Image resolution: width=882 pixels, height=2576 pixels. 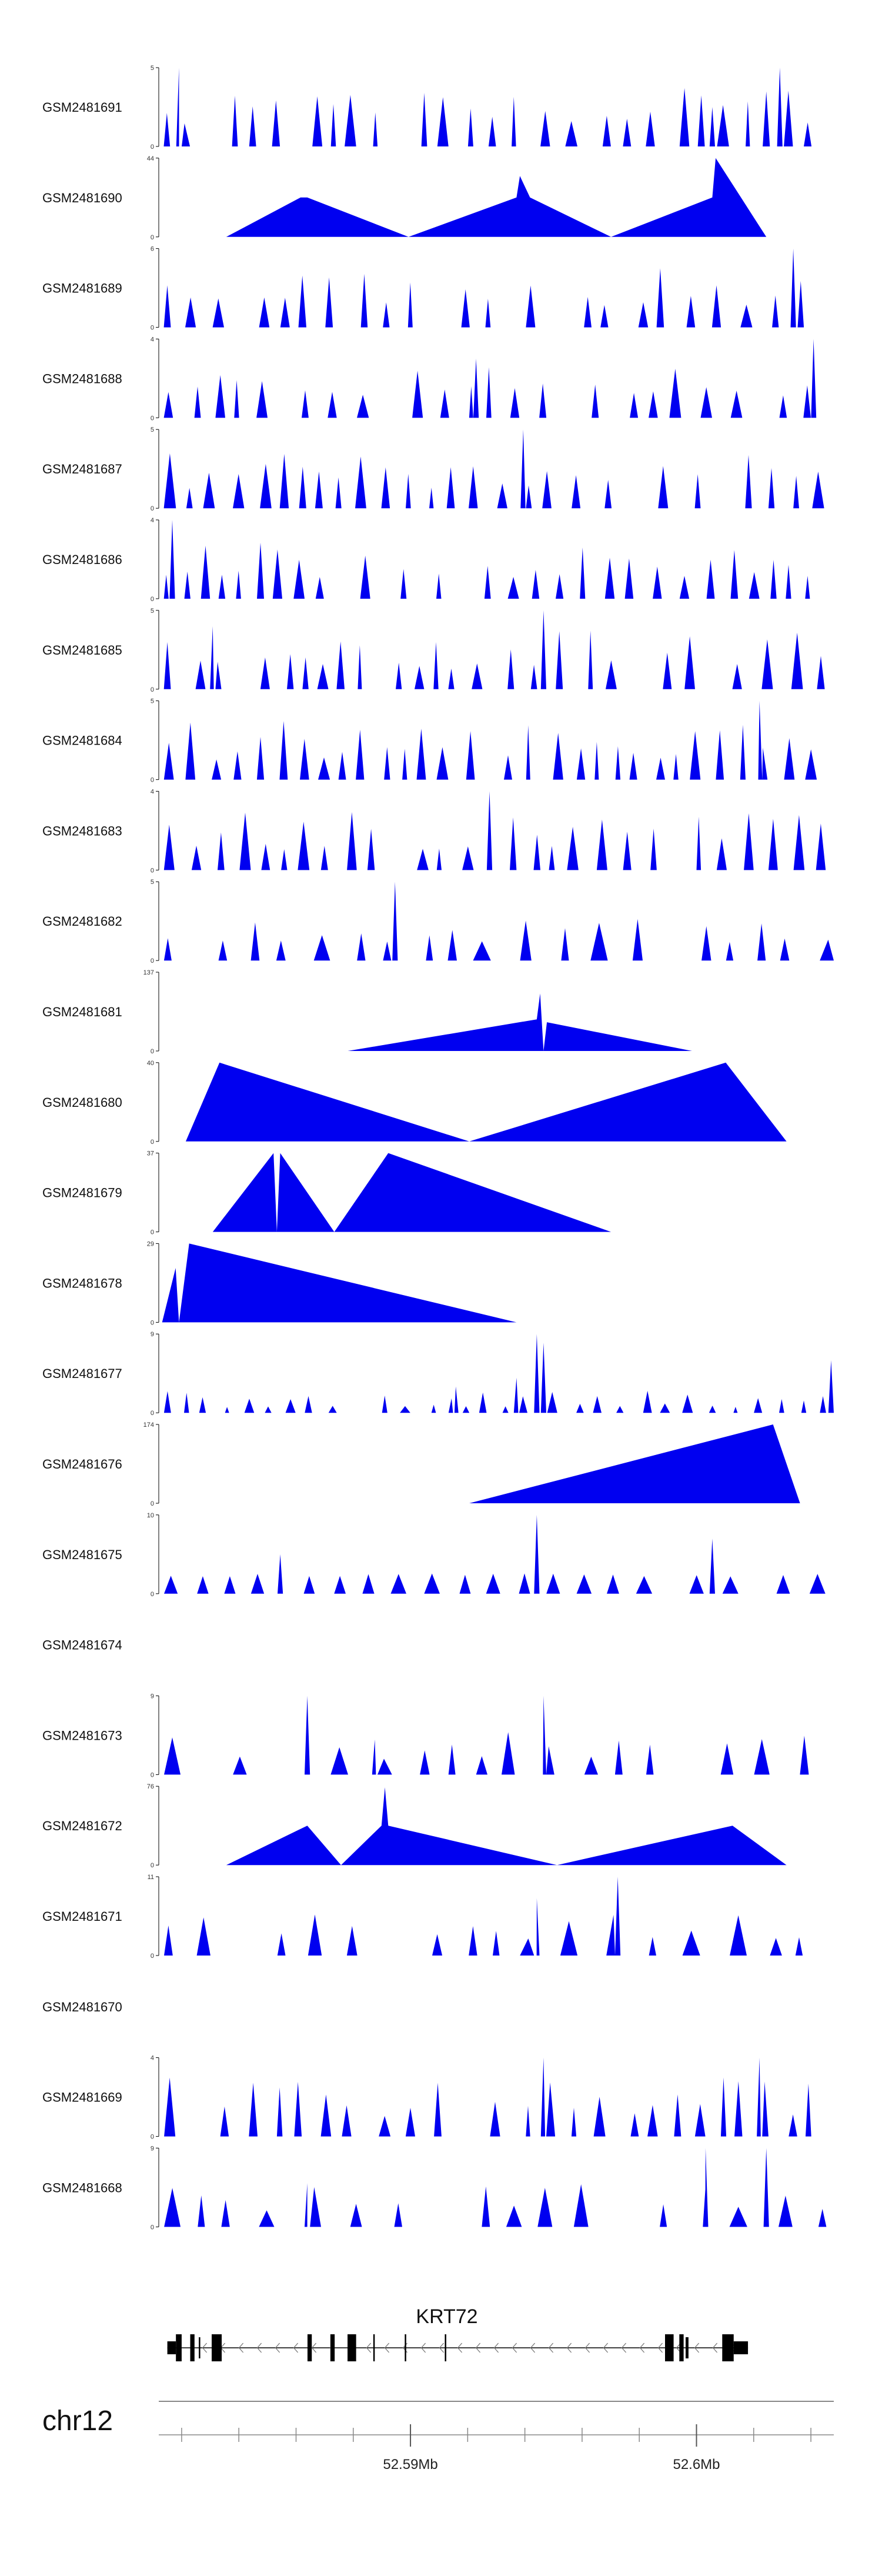 I want to click on track-label: GSM2481673, so click(x=82, y=1735).